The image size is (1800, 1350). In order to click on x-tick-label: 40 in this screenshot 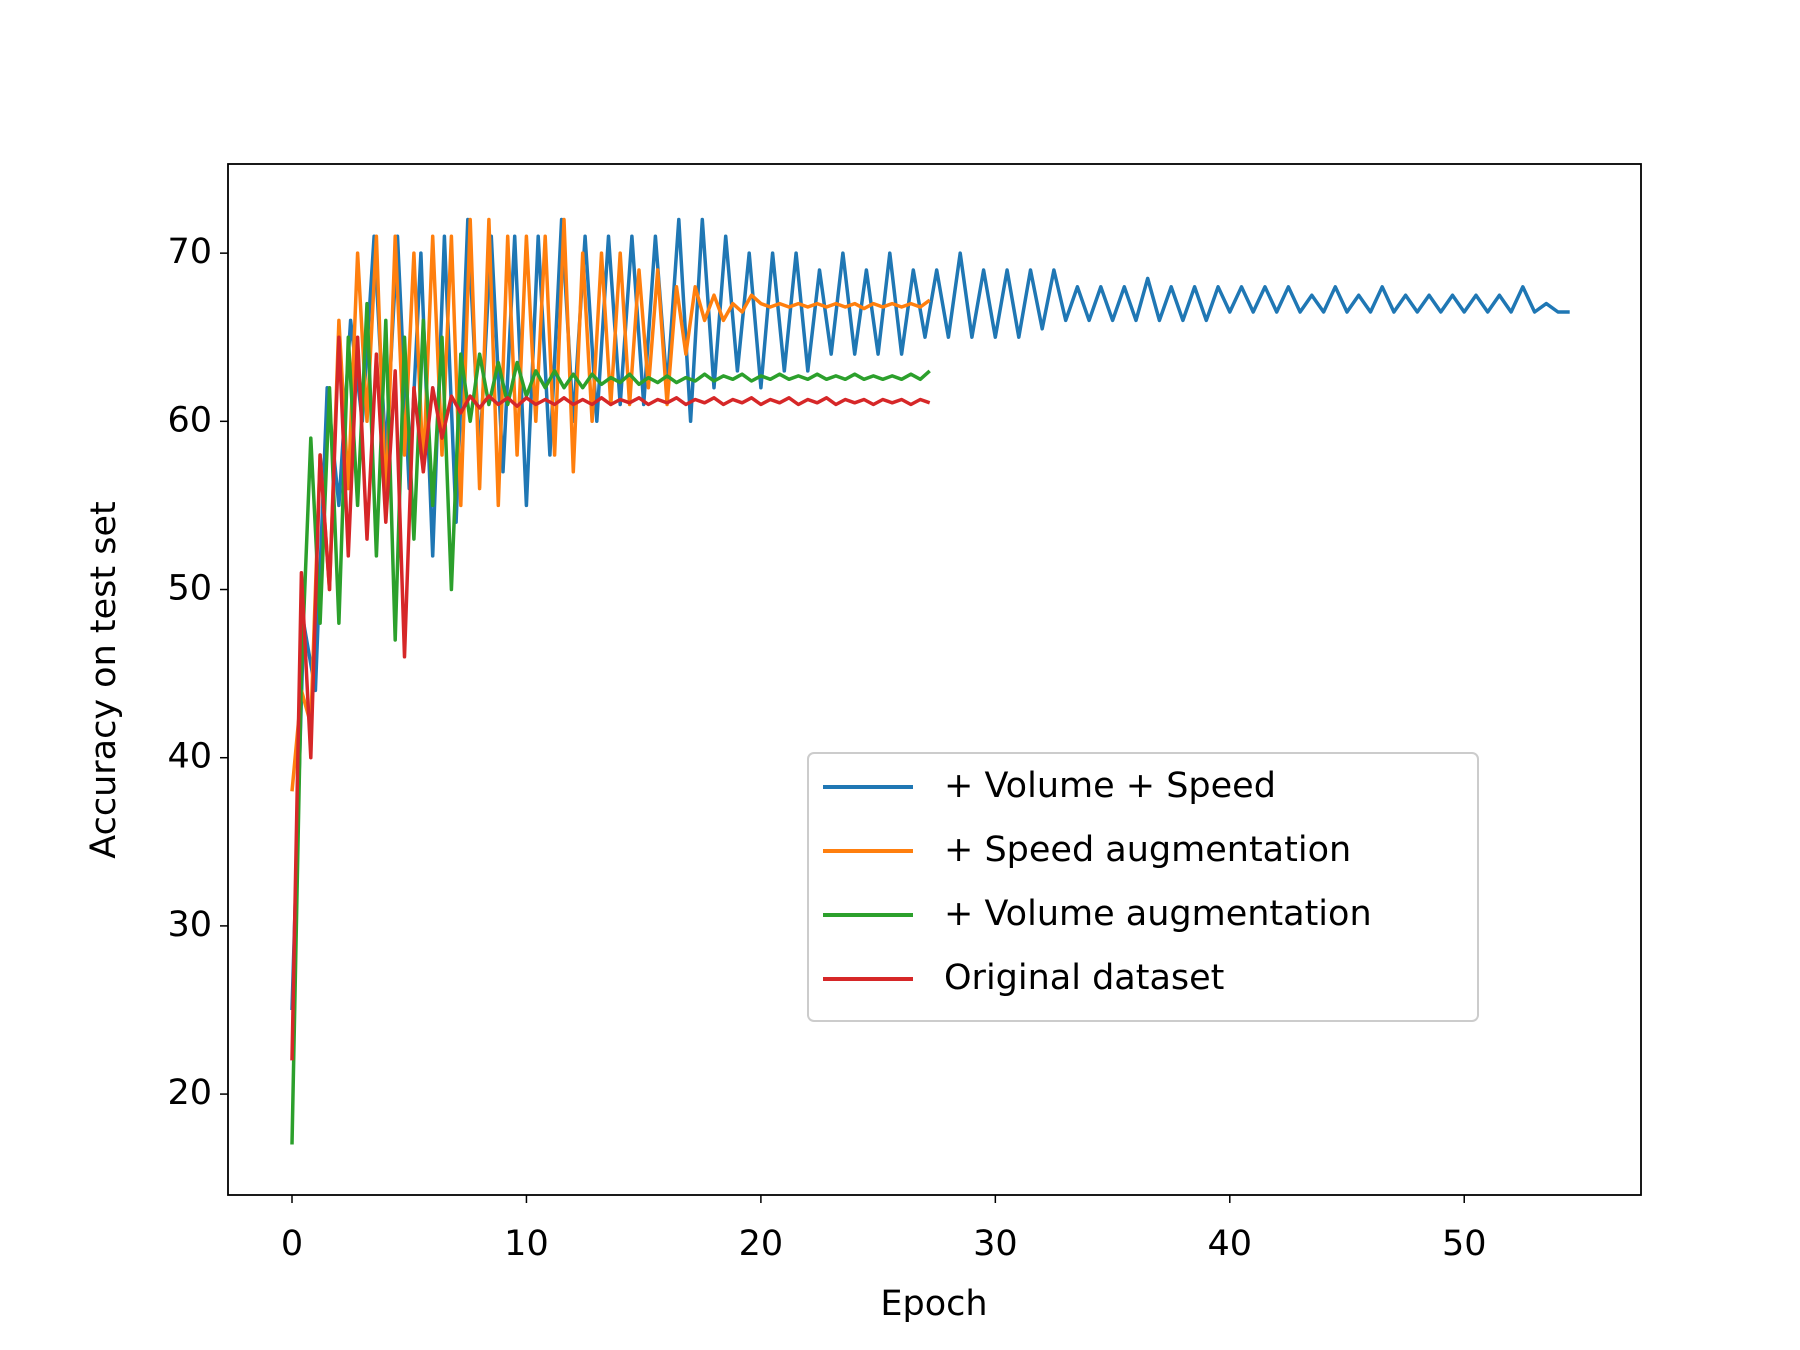, I will do `click(1230, 1244)`.